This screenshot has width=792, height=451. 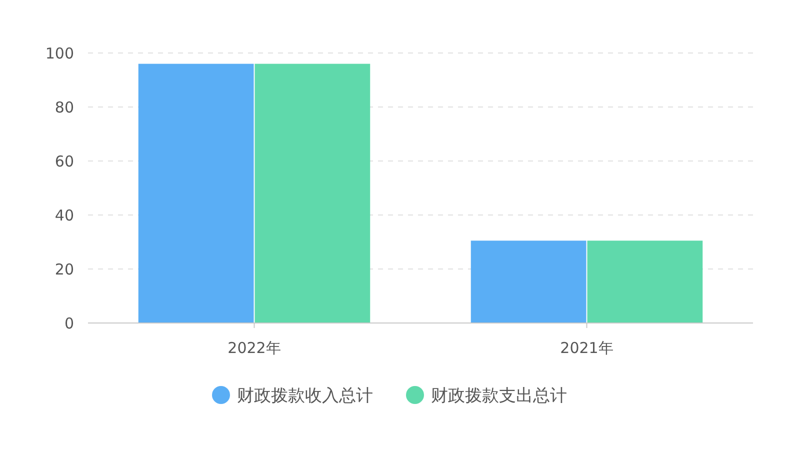 What do you see at coordinates (64, 215) in the screenshot?
I see `y-tick-label: 40` at bounding box center [64, 215].